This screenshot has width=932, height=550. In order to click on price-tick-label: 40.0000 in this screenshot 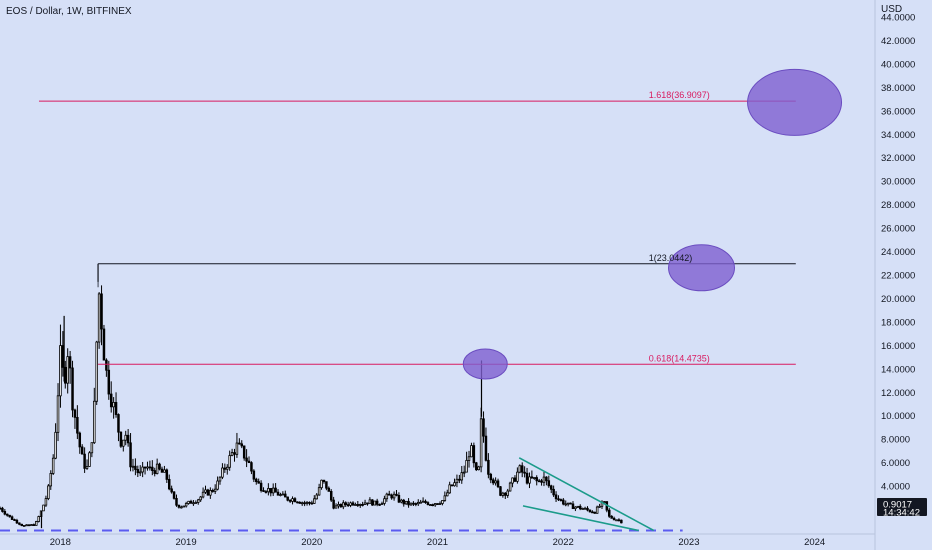, I will do `click(898, 64)`.